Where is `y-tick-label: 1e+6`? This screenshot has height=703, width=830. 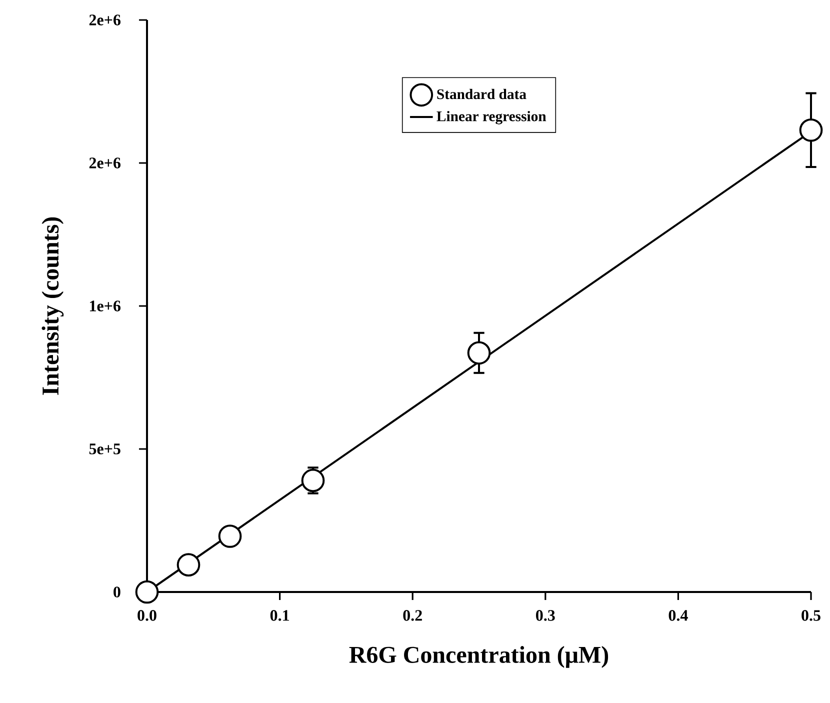
y-tick-label: 1e+6 is located at coordinates (105, 306).